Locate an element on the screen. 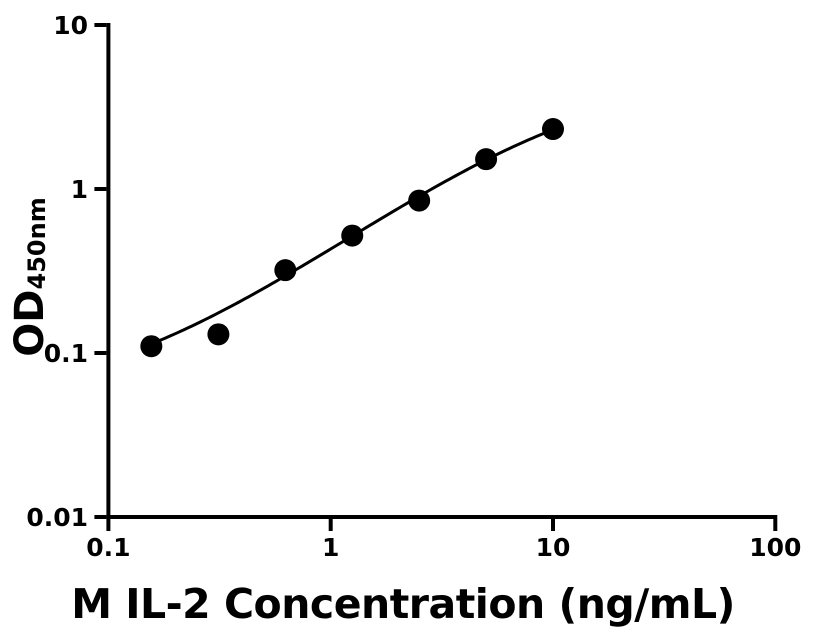  x-tick-label: 1 is located at coordinates (330, 547).